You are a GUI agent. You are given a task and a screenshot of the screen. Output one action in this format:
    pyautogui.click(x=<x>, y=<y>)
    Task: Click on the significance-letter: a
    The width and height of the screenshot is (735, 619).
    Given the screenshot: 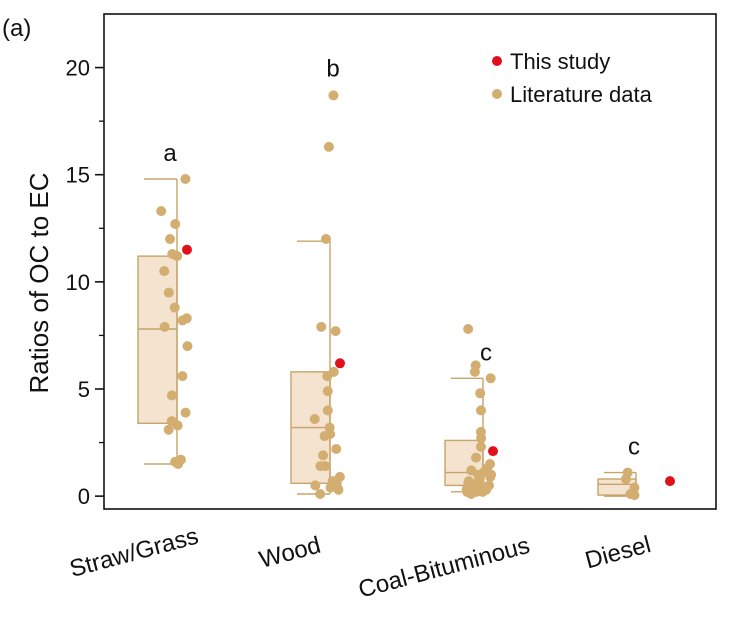 What is the action you would take?
    pyautogui.click(x=170, y=153)
    